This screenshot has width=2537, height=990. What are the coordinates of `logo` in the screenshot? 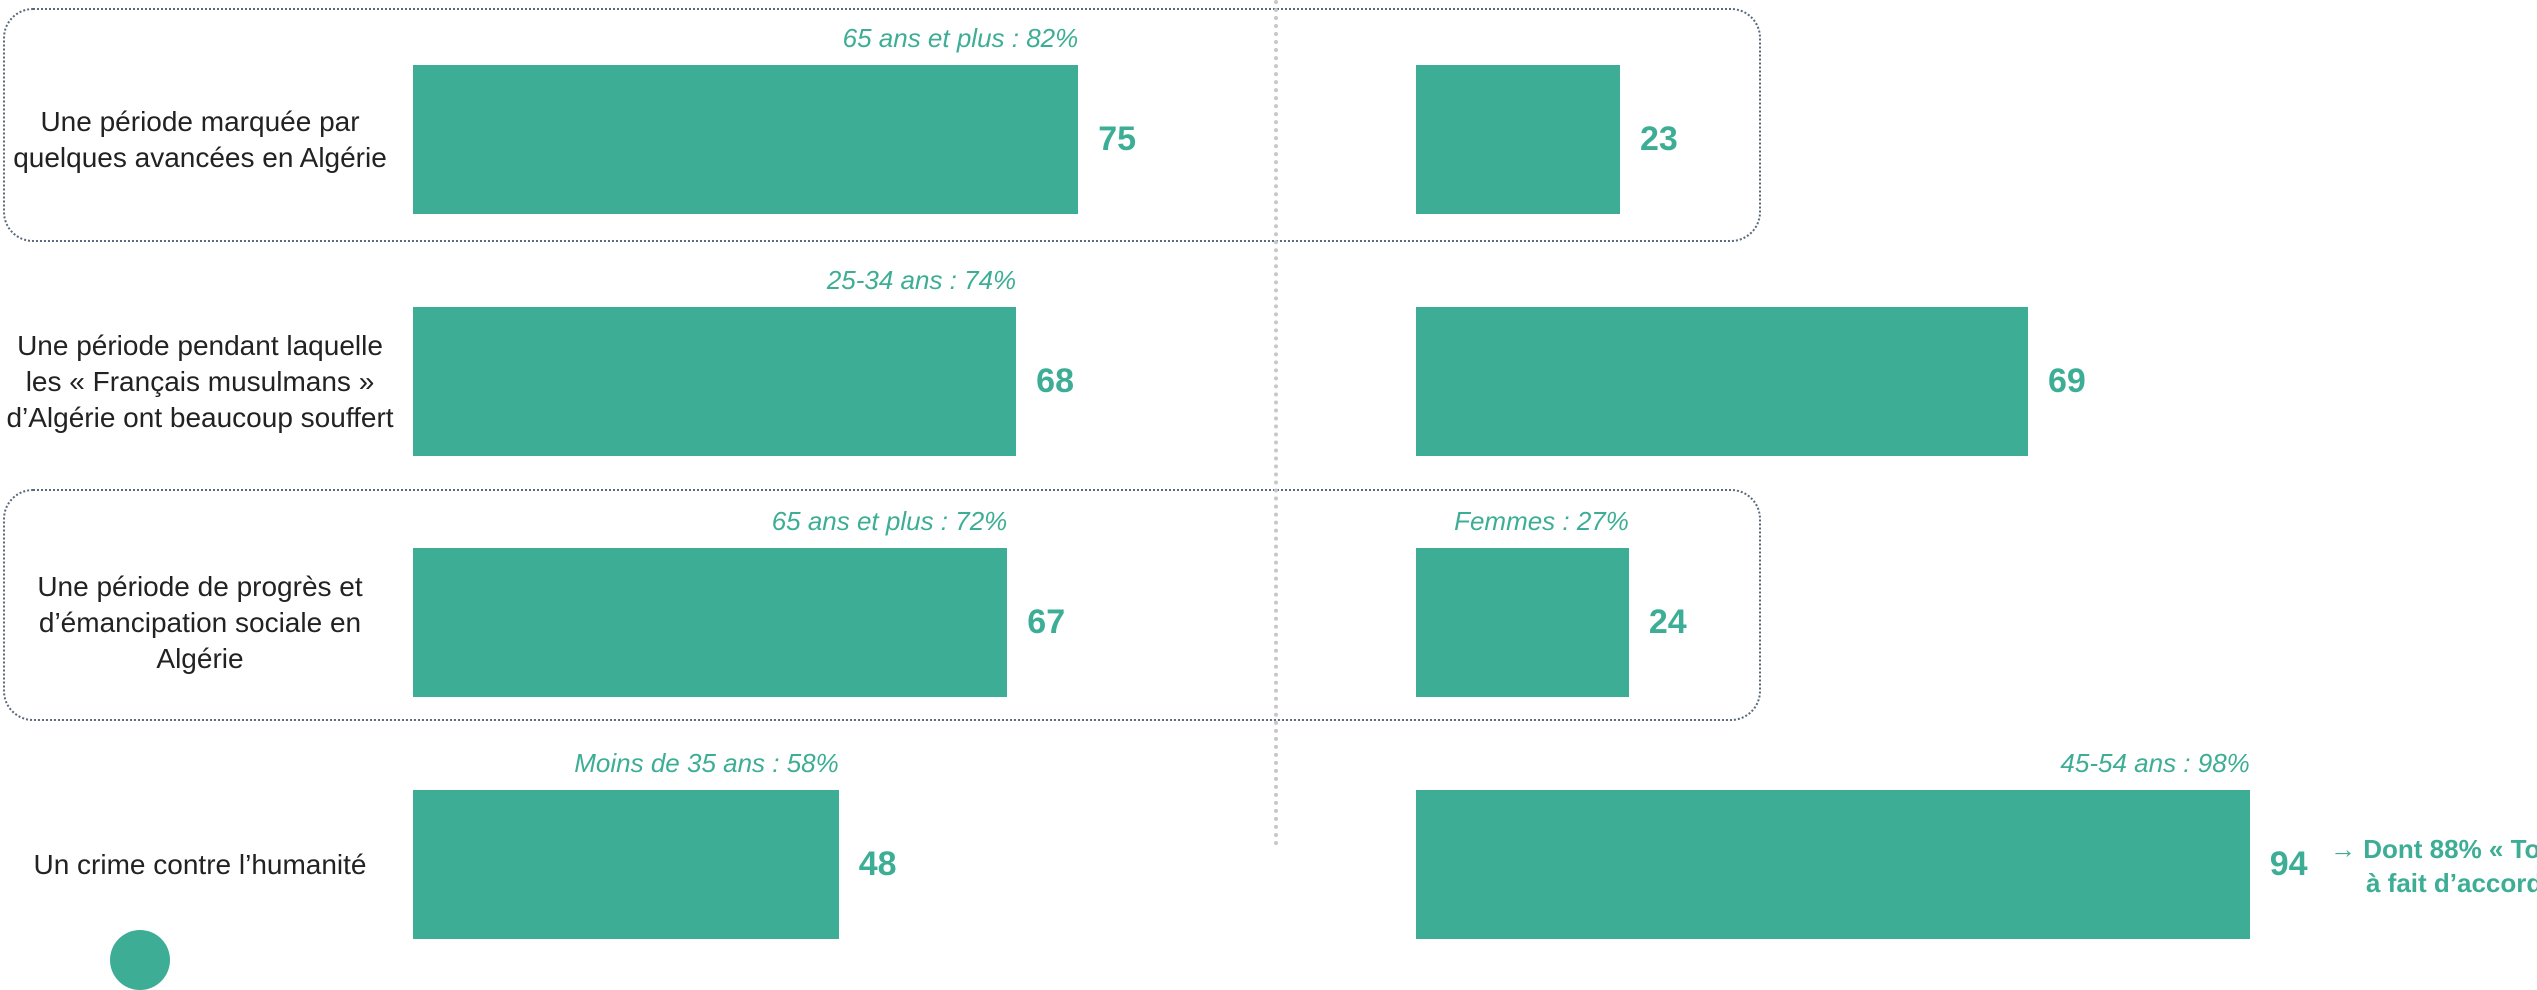 It's located at (140, 960).